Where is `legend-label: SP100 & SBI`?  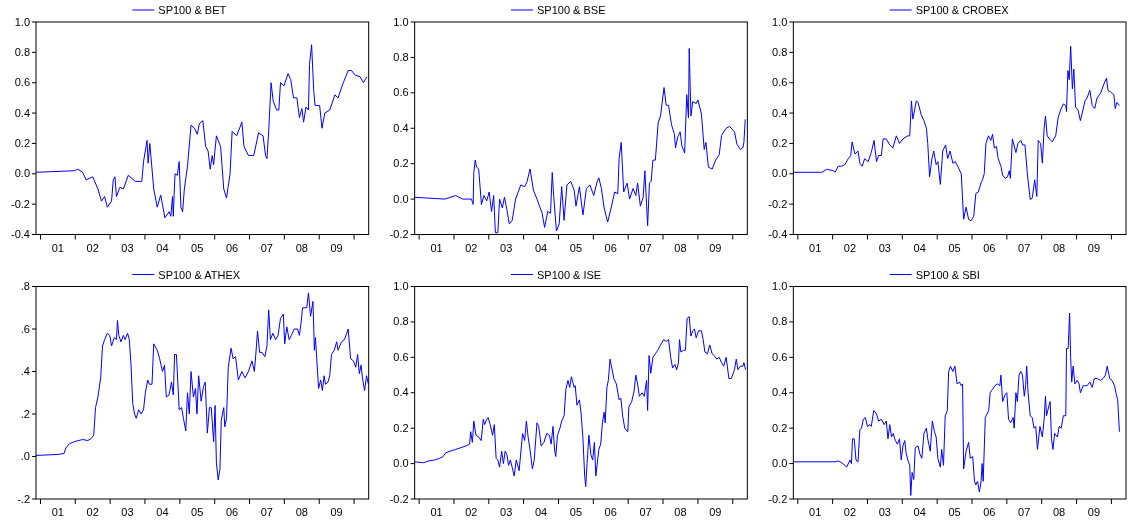
legend-label: SP100 & SBI is located at coordinates (947, 274).